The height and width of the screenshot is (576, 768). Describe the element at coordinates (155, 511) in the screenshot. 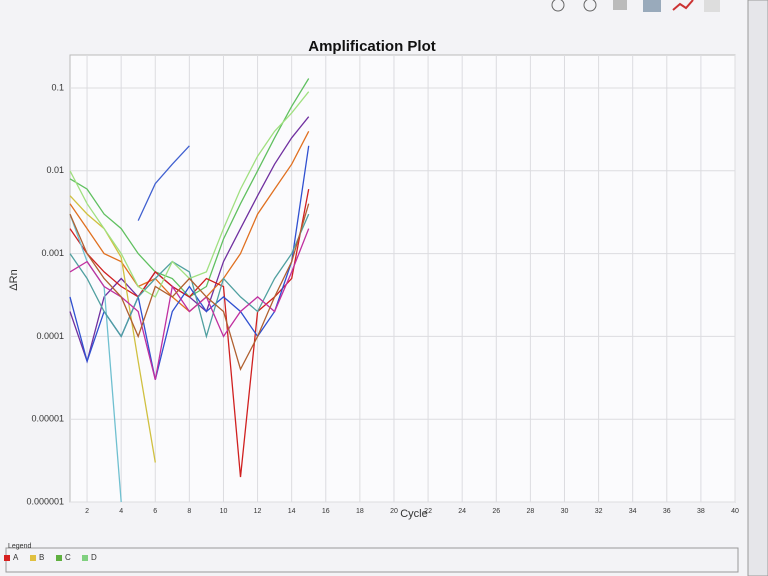

I see `x-tick-label: 6` at that location.